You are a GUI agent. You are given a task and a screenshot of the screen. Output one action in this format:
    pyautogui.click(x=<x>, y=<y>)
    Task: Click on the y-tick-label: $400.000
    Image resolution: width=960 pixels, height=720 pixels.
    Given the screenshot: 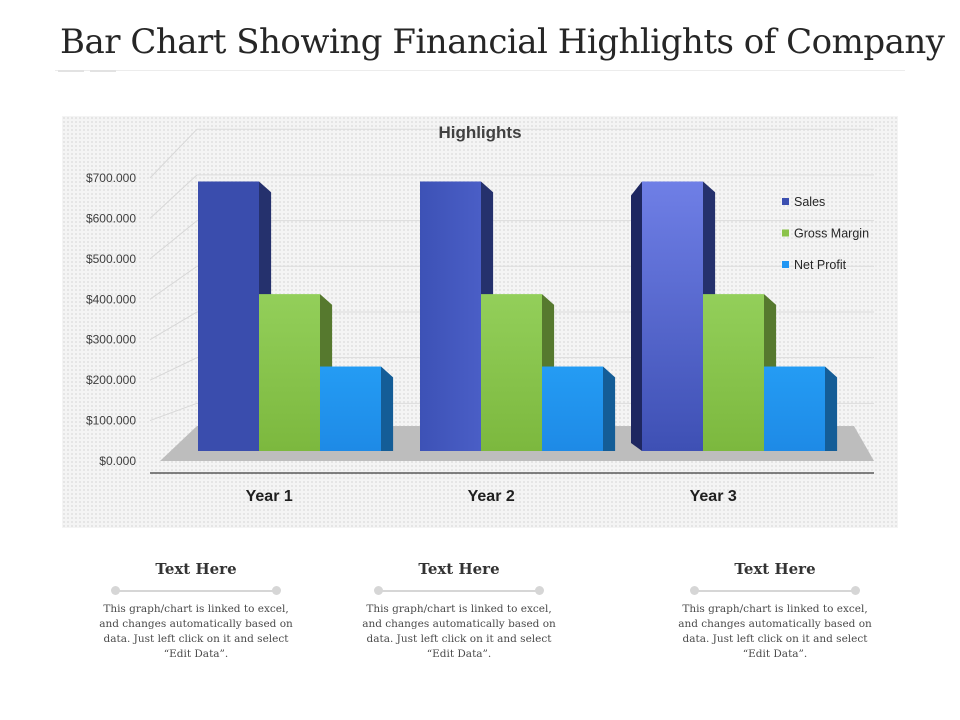 What is the action you would take?
    pyautogui.click(x=111, y=299)
    